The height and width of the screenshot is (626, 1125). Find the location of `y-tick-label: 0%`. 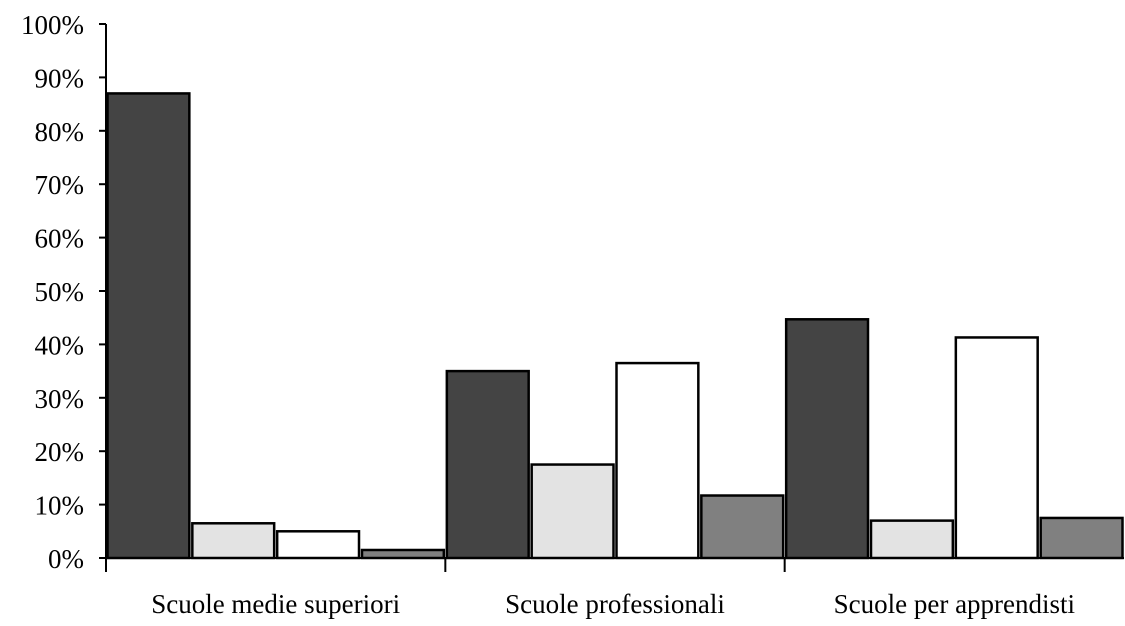

y-tick-label: 0% is located at coordinates (66, 559).